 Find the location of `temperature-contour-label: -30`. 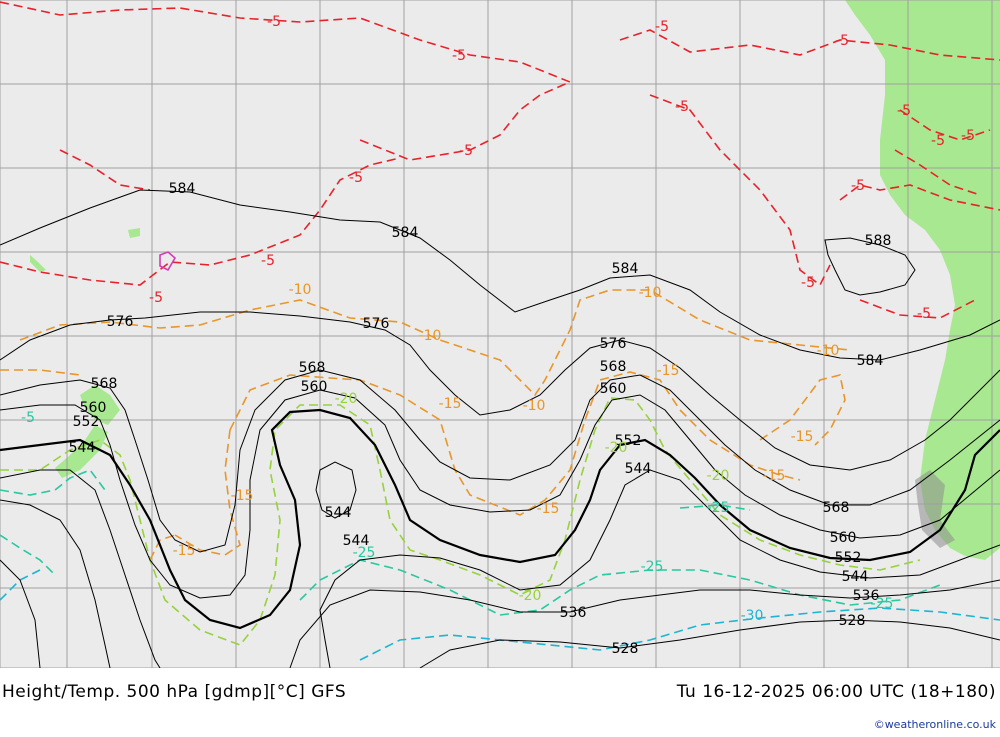

temperature-contour-label: -30 is located at coordinates (752, 616).